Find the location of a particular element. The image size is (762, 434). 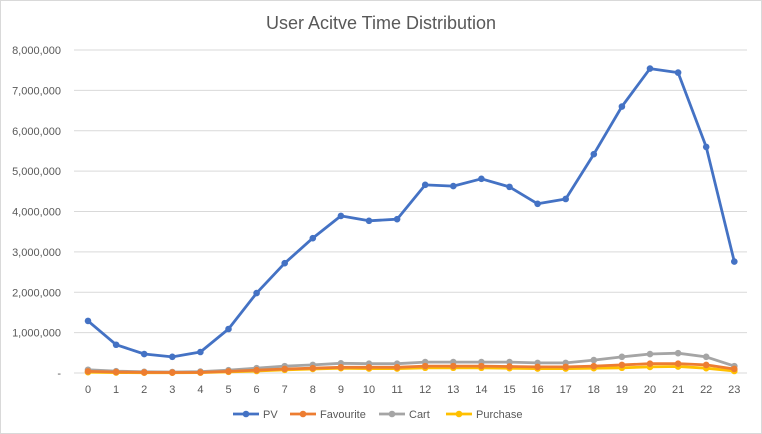

x-tick-label: 15 is located at coordinates (509, 390).